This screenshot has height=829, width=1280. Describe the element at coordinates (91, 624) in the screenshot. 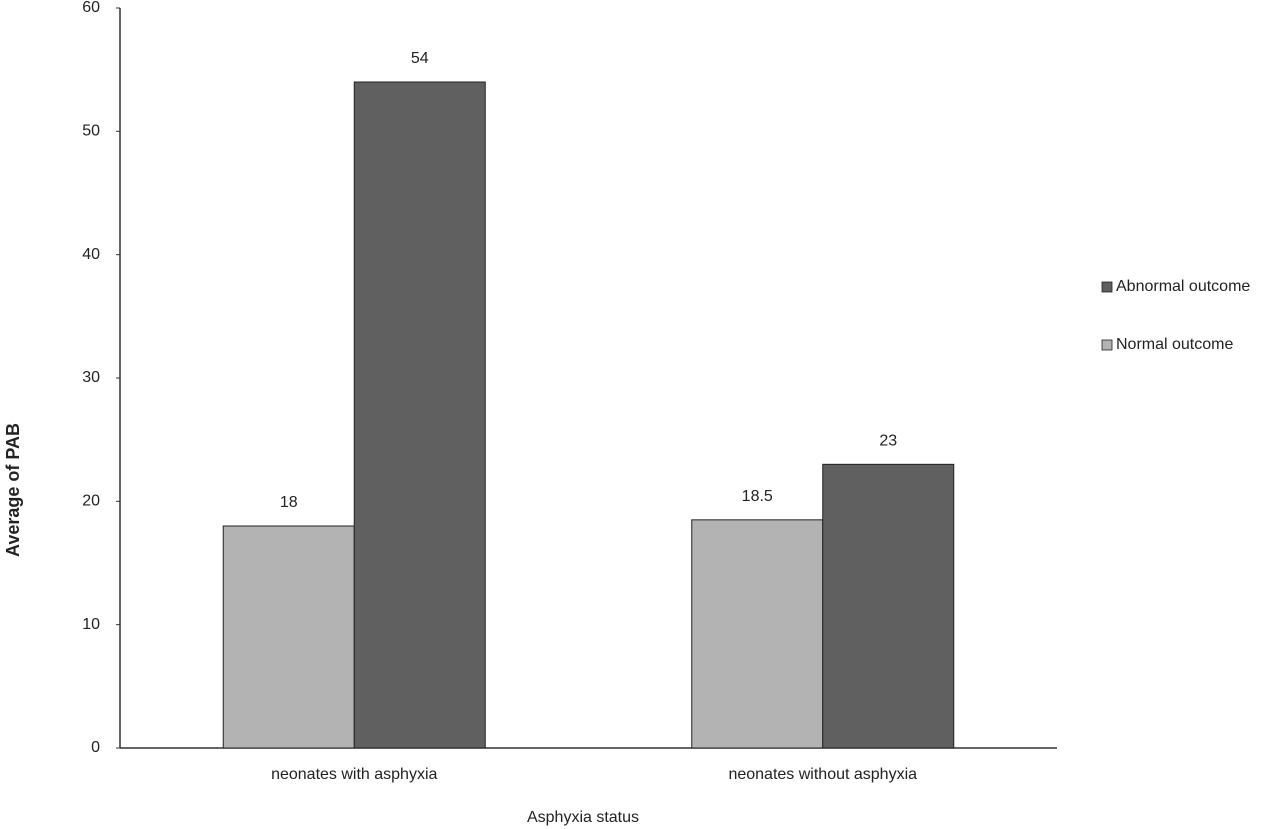

I see `y-tick-label: 10` at that location.